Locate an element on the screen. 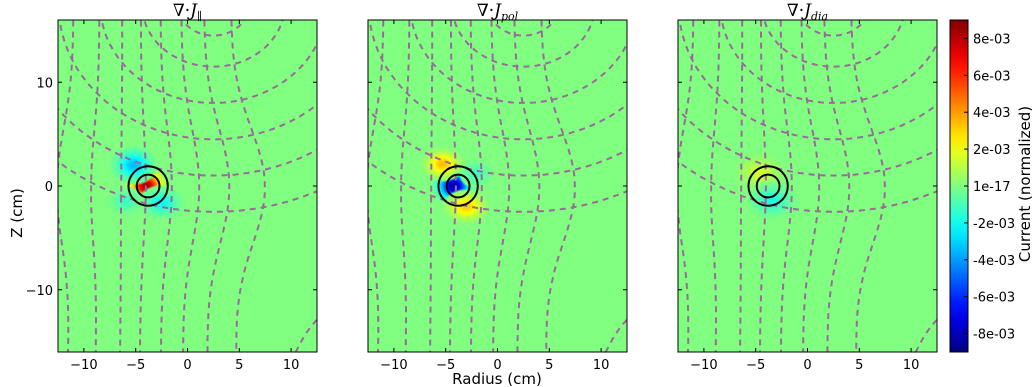 The width and height of the screenshot is (1036, 387). x-axis-label: Radius (cm) is located at coordinates (497, 378).